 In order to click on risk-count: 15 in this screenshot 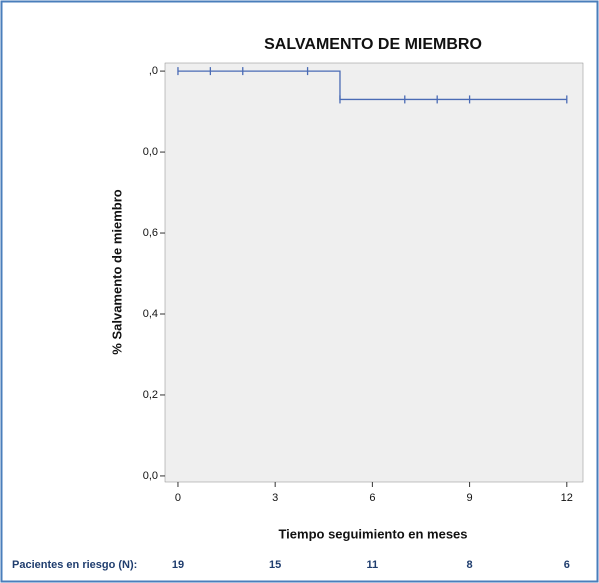, I will do `click(275, 565)`.